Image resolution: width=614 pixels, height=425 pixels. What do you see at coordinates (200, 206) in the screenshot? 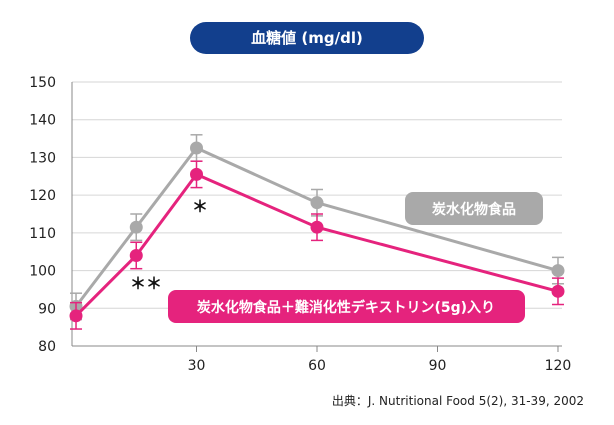
I see `annotation-asterisk-30: ＊` at bounding box center [200, 206].